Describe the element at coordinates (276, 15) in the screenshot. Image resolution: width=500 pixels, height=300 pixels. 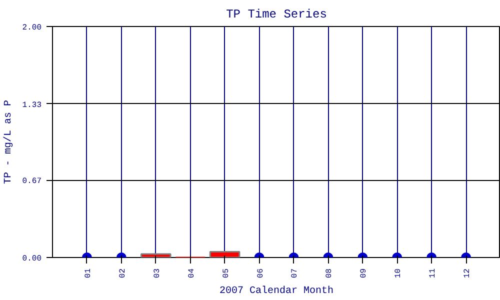
I see `chart-title: TP Time Series` at that location.